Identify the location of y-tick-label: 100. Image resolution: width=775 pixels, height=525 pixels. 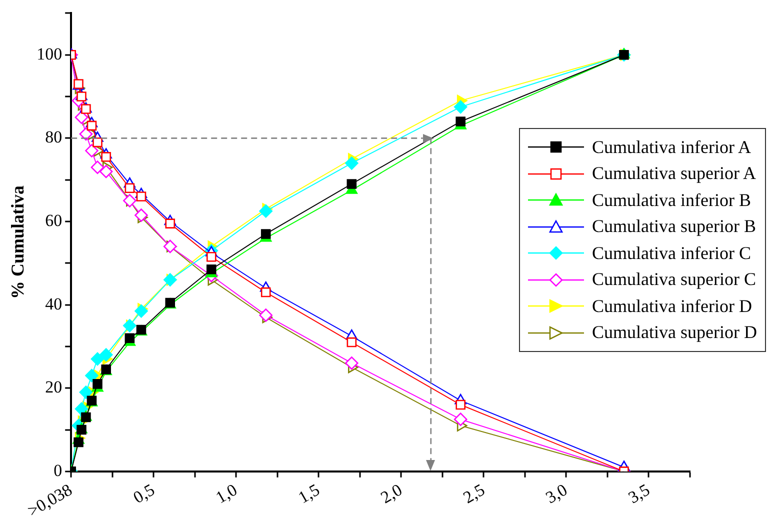
(49, 54).